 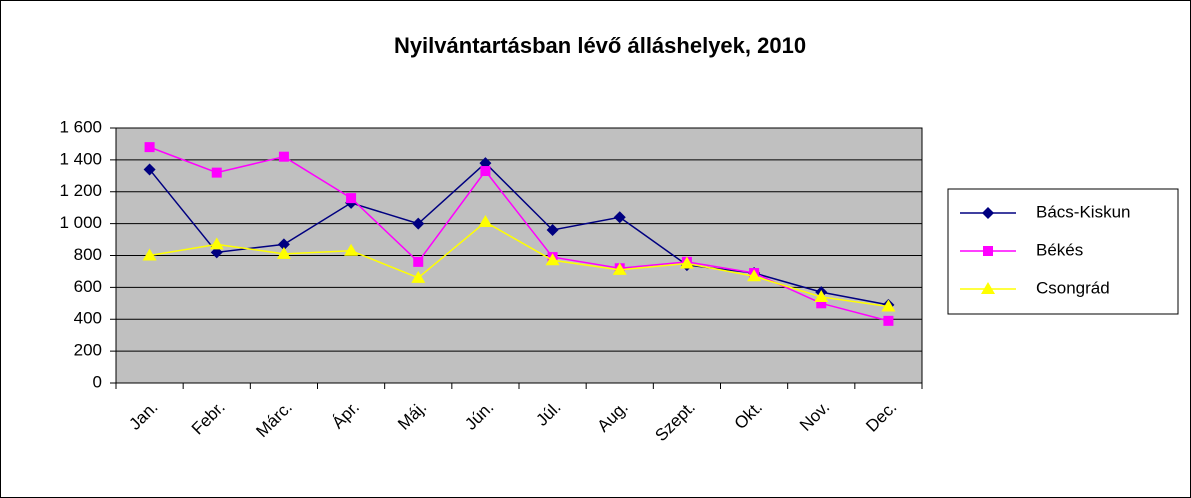 I want to click on y-tick-label: 1 000, so click(x=80, y=222).